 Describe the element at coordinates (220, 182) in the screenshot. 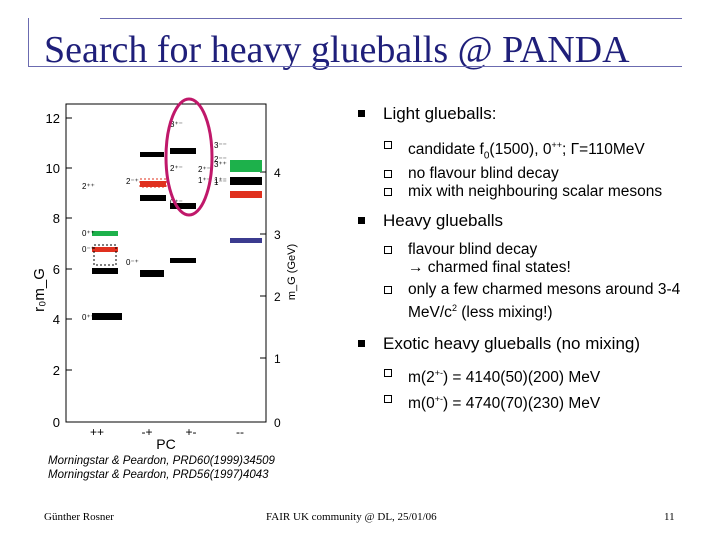

I see `state-label: 1⁻⁻` at that location.